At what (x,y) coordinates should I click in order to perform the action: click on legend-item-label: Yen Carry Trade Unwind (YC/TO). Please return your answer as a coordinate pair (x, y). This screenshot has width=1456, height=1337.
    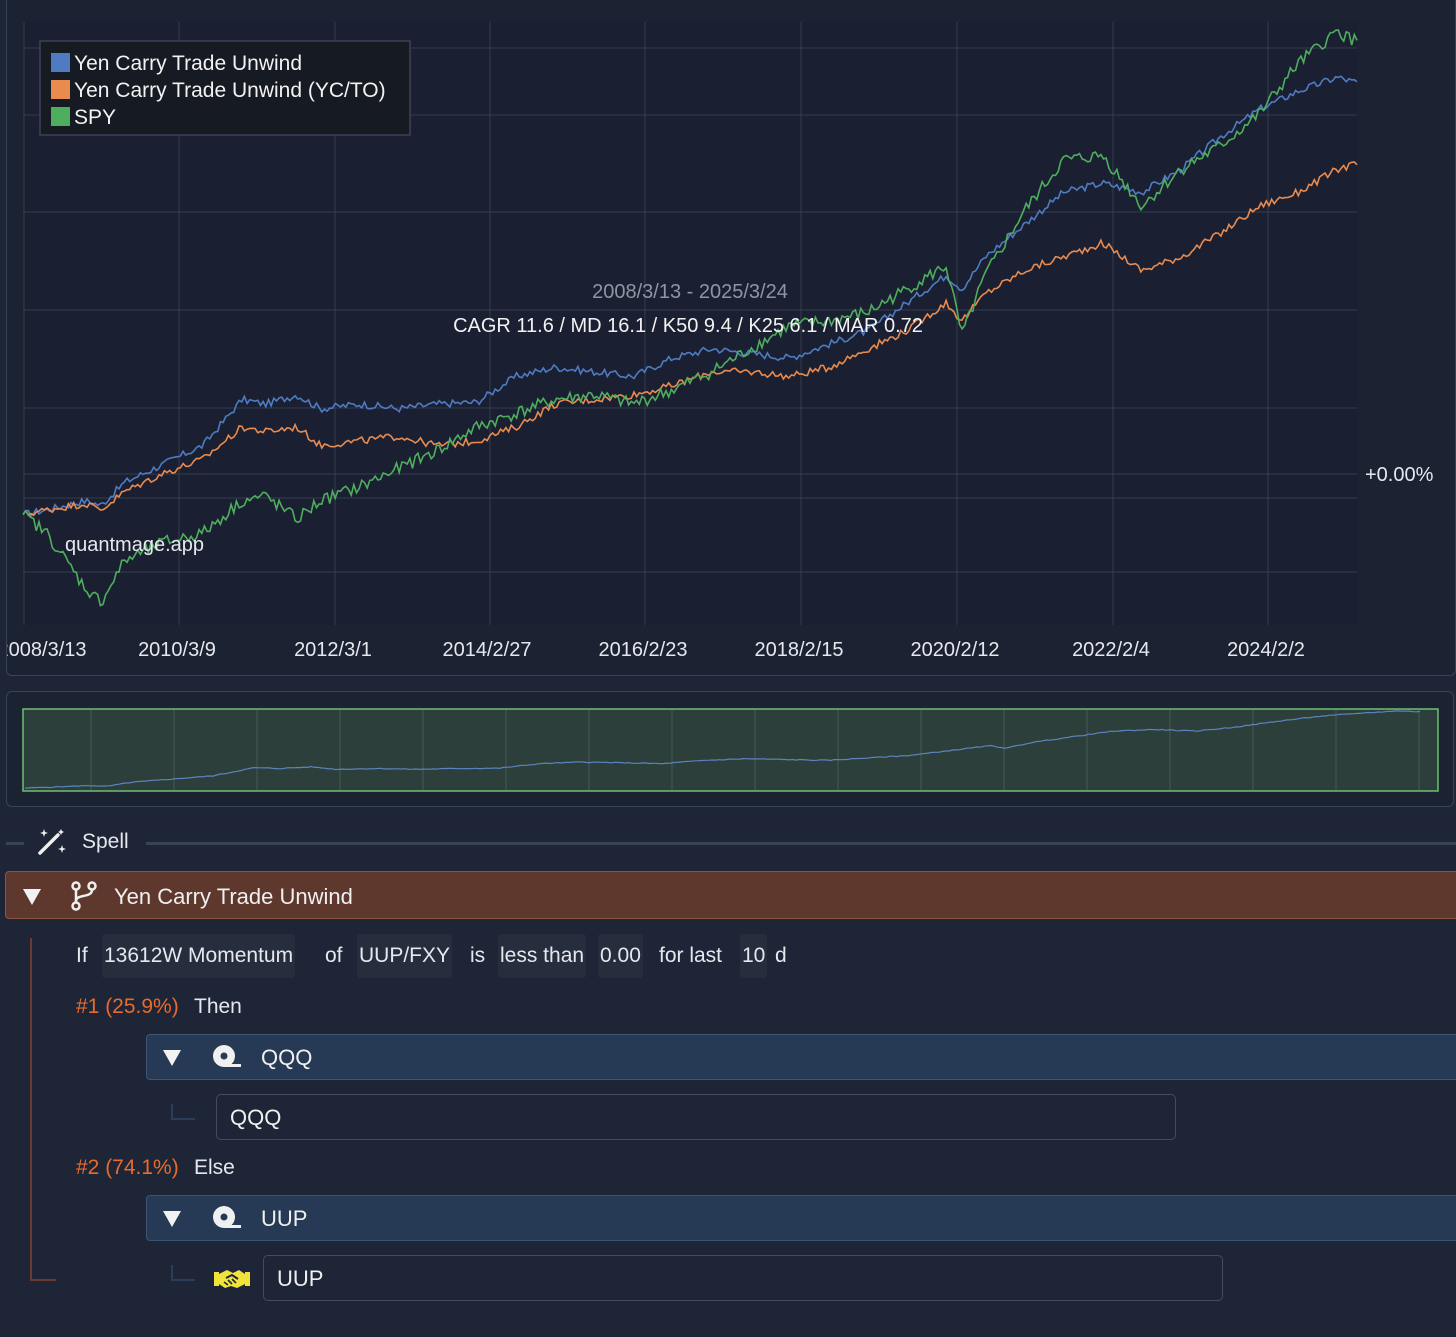
    Looking at the image, I should click on (230, 90).